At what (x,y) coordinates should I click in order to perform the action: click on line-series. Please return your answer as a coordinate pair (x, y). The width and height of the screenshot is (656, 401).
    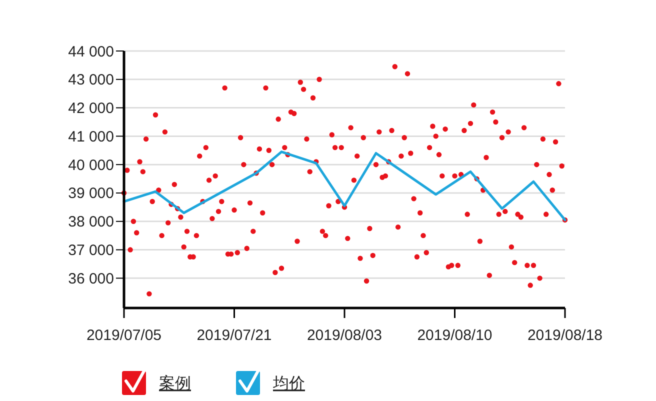
    Looking at the image, I should click on (344, 186).